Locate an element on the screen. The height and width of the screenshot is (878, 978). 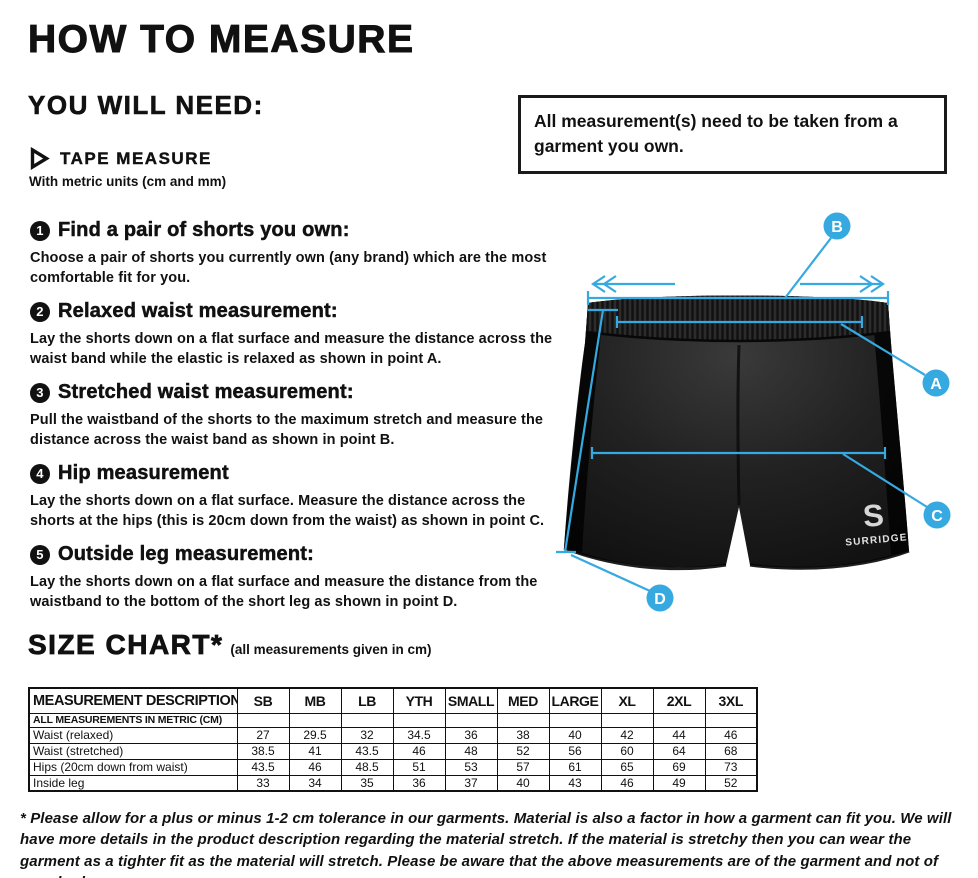
step-3-heading: 3 Stretched waist measurement: is located at coordinates (297, 392).